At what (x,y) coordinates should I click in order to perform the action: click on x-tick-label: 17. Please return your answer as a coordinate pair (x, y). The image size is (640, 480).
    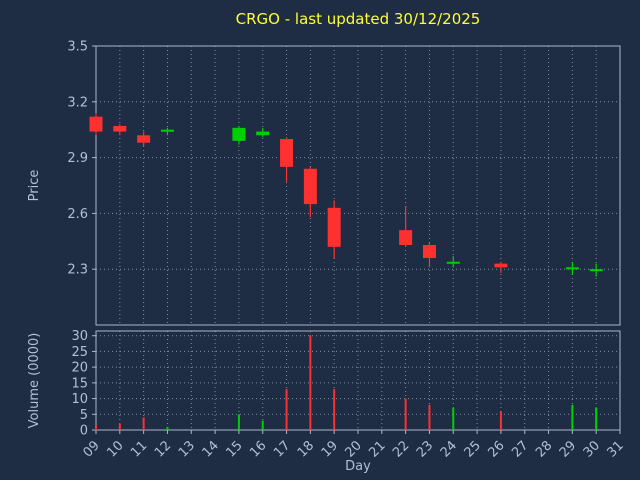
    Looking at the image, I should click on (282, 449).